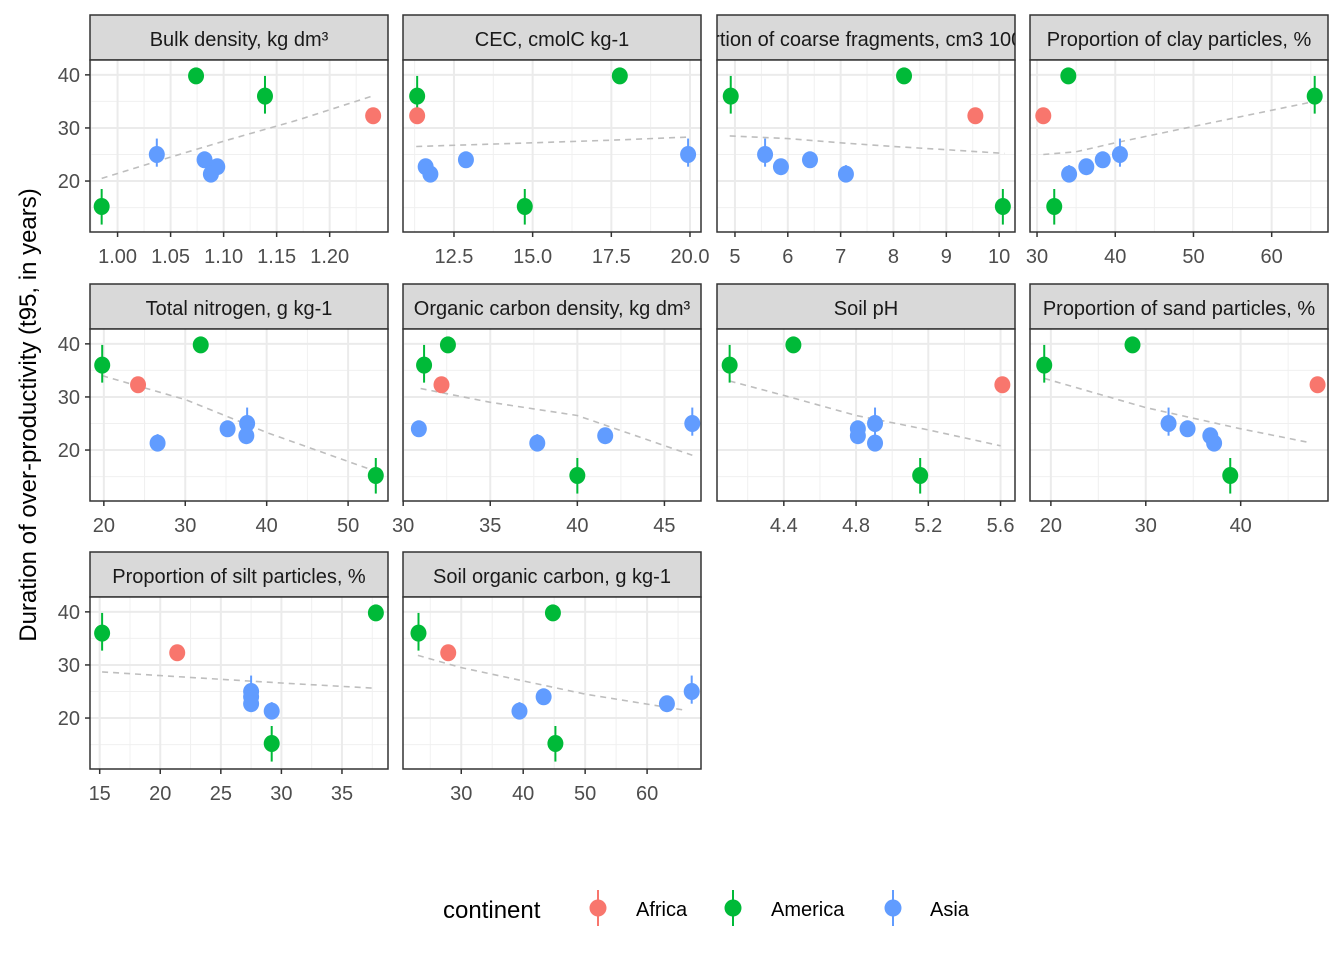  I want to click on x-tick-label: 15, so click(100, 794).